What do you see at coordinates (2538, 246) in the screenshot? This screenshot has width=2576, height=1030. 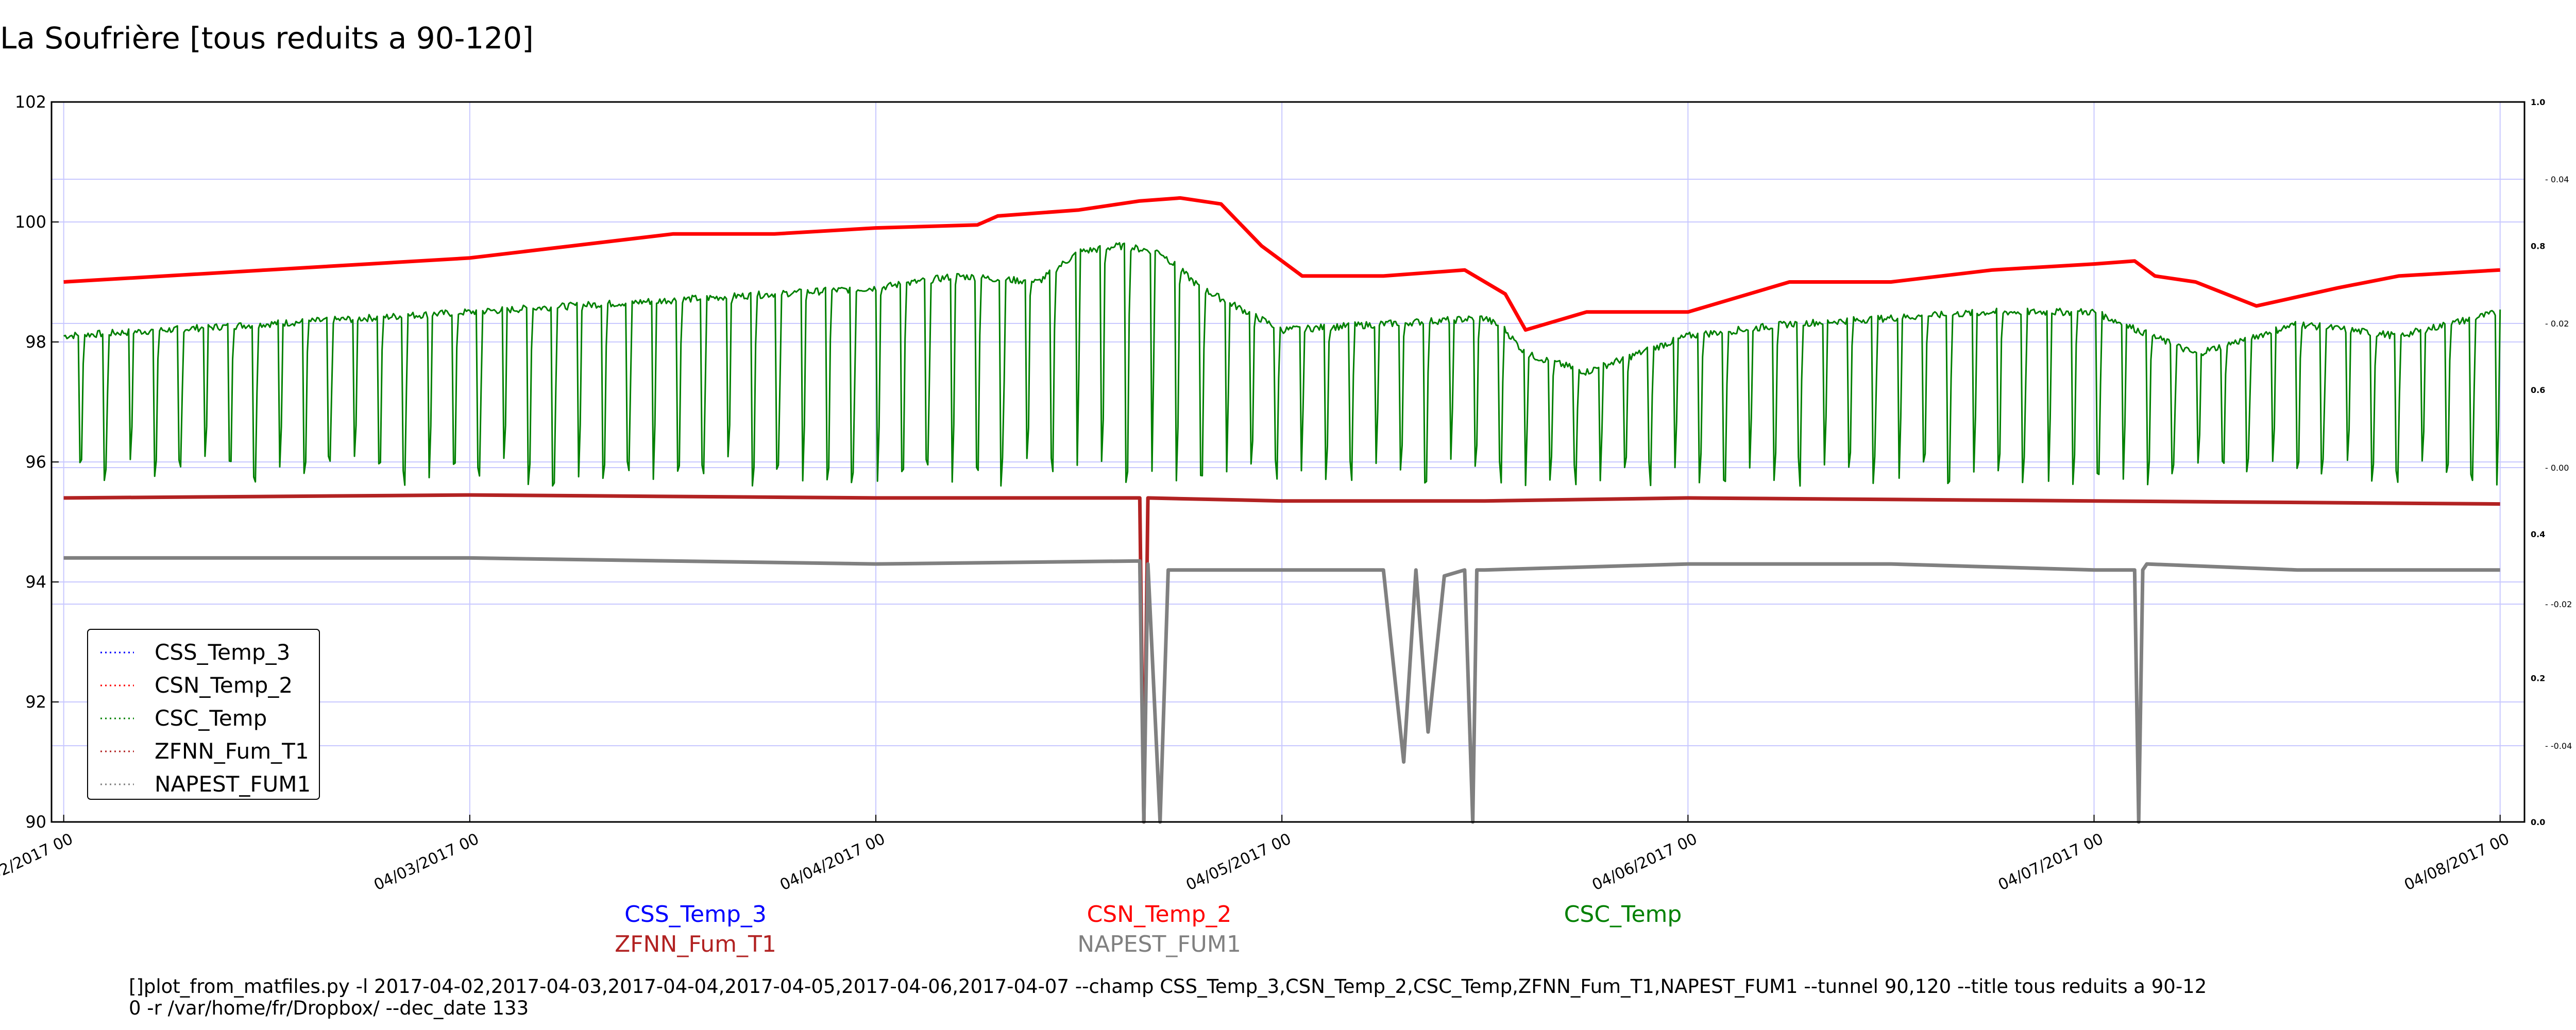 I see `y2-tick-label: 0.8` at bounding box center [2538, 246].